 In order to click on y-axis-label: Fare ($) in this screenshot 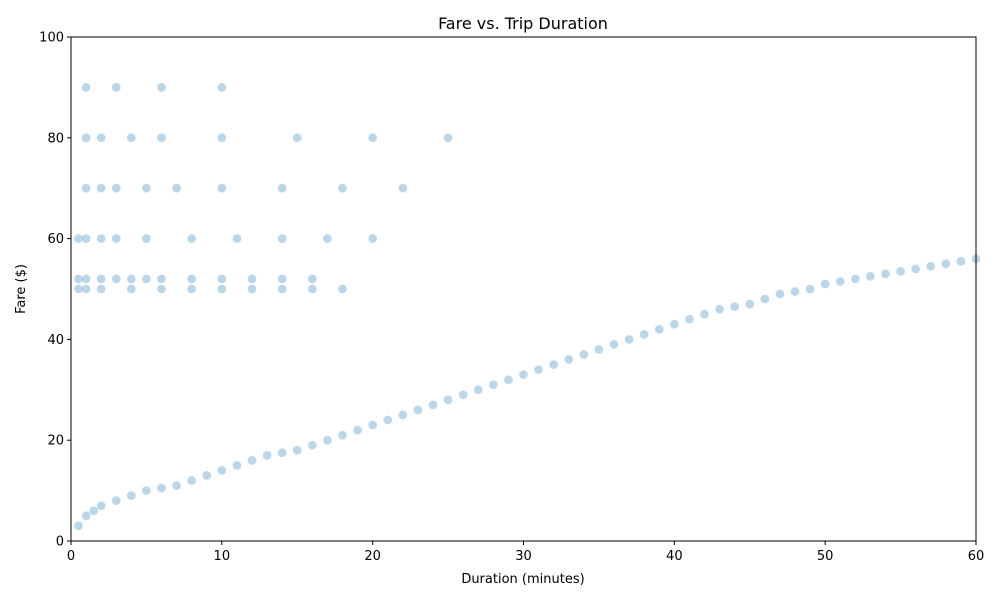, I will do `click(21, 289)`.